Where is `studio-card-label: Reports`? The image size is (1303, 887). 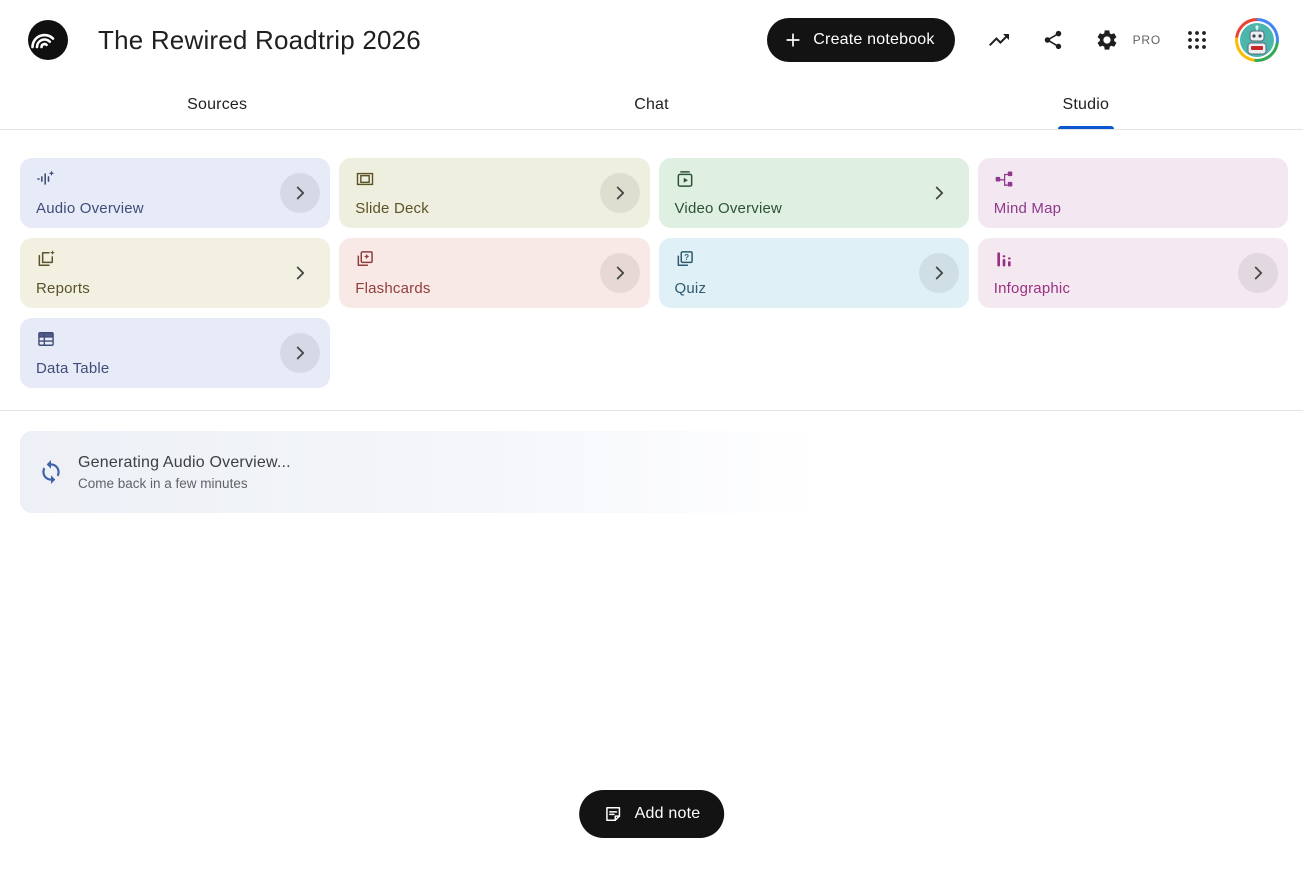
studio-card-label: Reports is located at coordinates (63, 288).